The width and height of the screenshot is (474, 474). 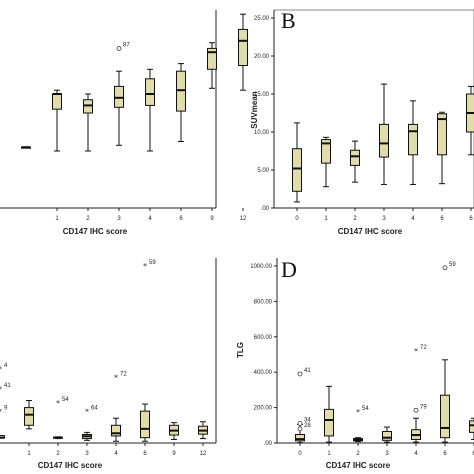 I want to click on y-tick-label: 10.00, so click(x=262, y=133).